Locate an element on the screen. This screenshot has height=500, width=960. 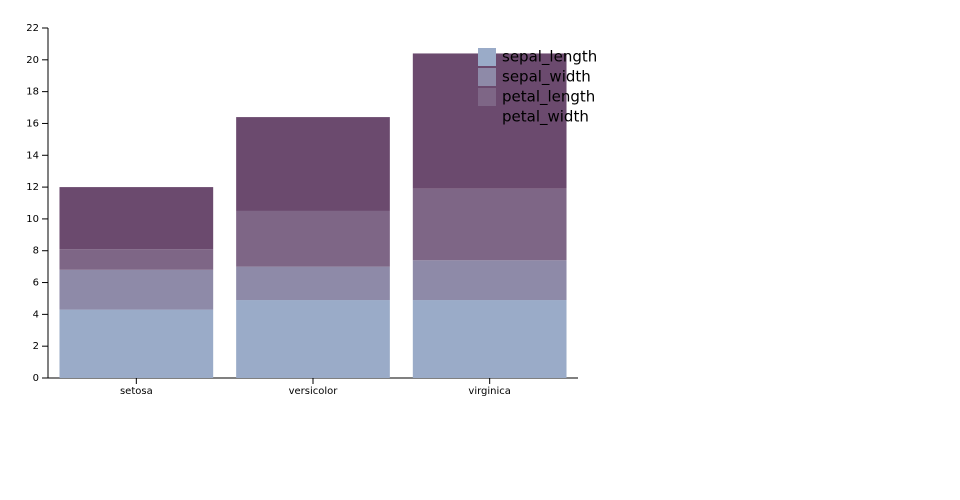
y-tick-label: 12 is located at coordinates (32, 187).